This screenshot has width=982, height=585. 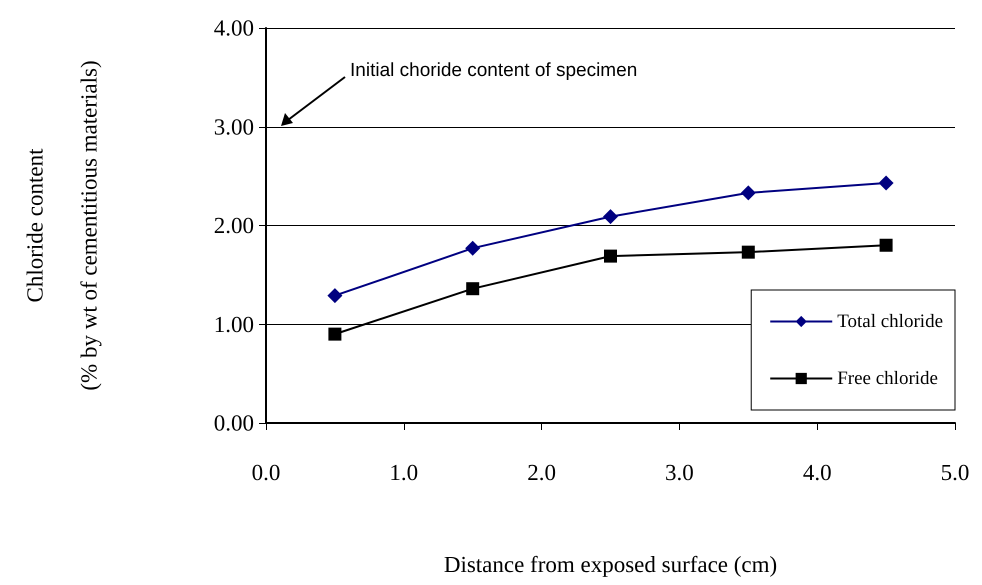 What do you see at coordinates (887, 378) in the screenshot?
I see `legend-label: Free chloride` at bounding box center [887, 378].